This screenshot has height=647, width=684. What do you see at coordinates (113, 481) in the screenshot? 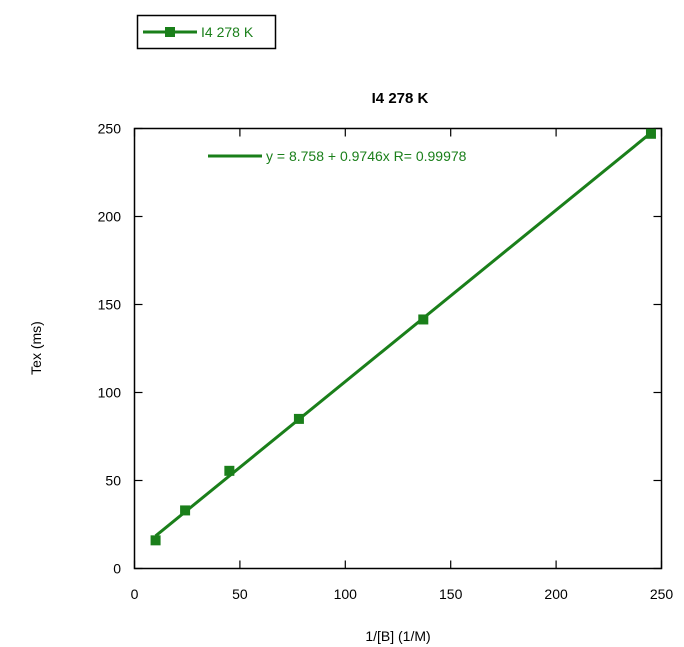
I see `y-tick-label: 50` at bounding box center [113, 481].